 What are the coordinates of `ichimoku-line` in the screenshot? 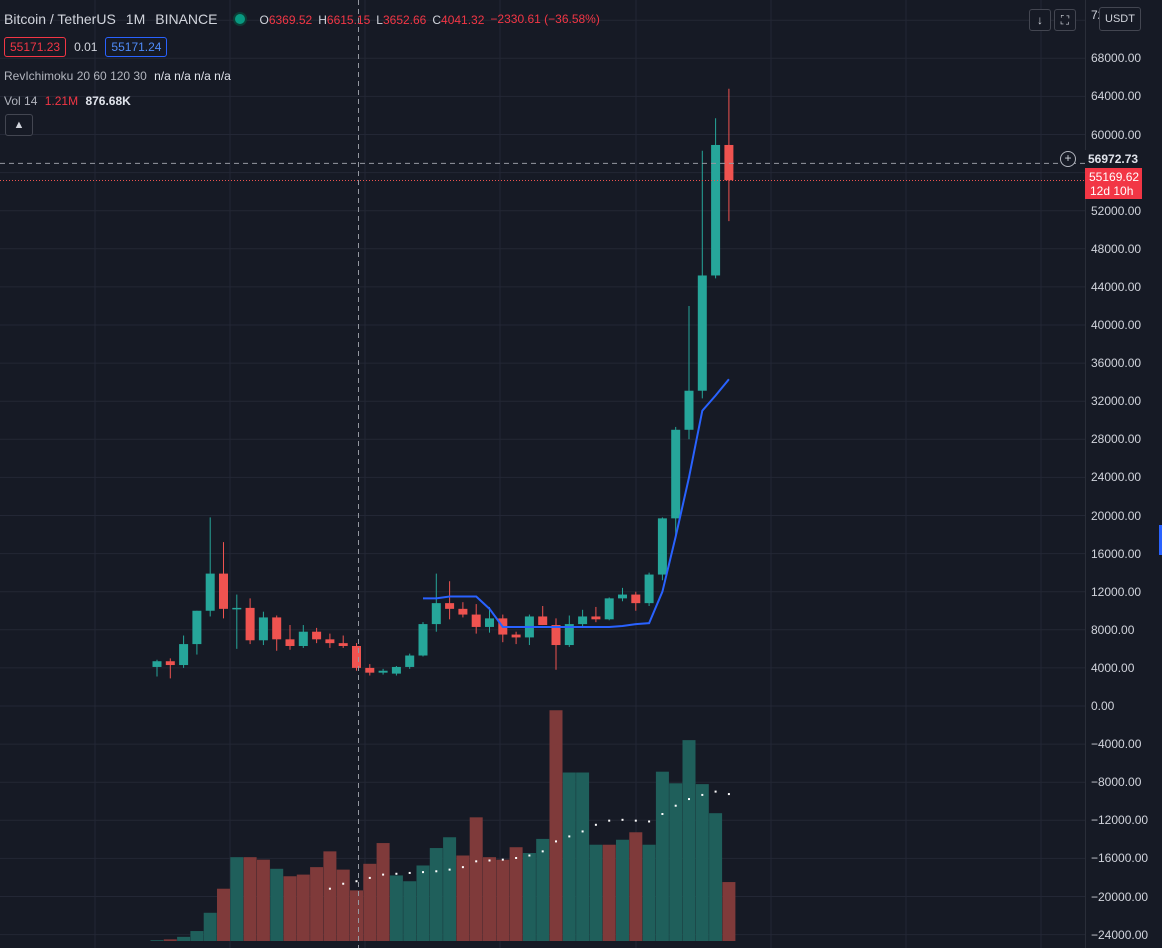 It's located at (576, 503).